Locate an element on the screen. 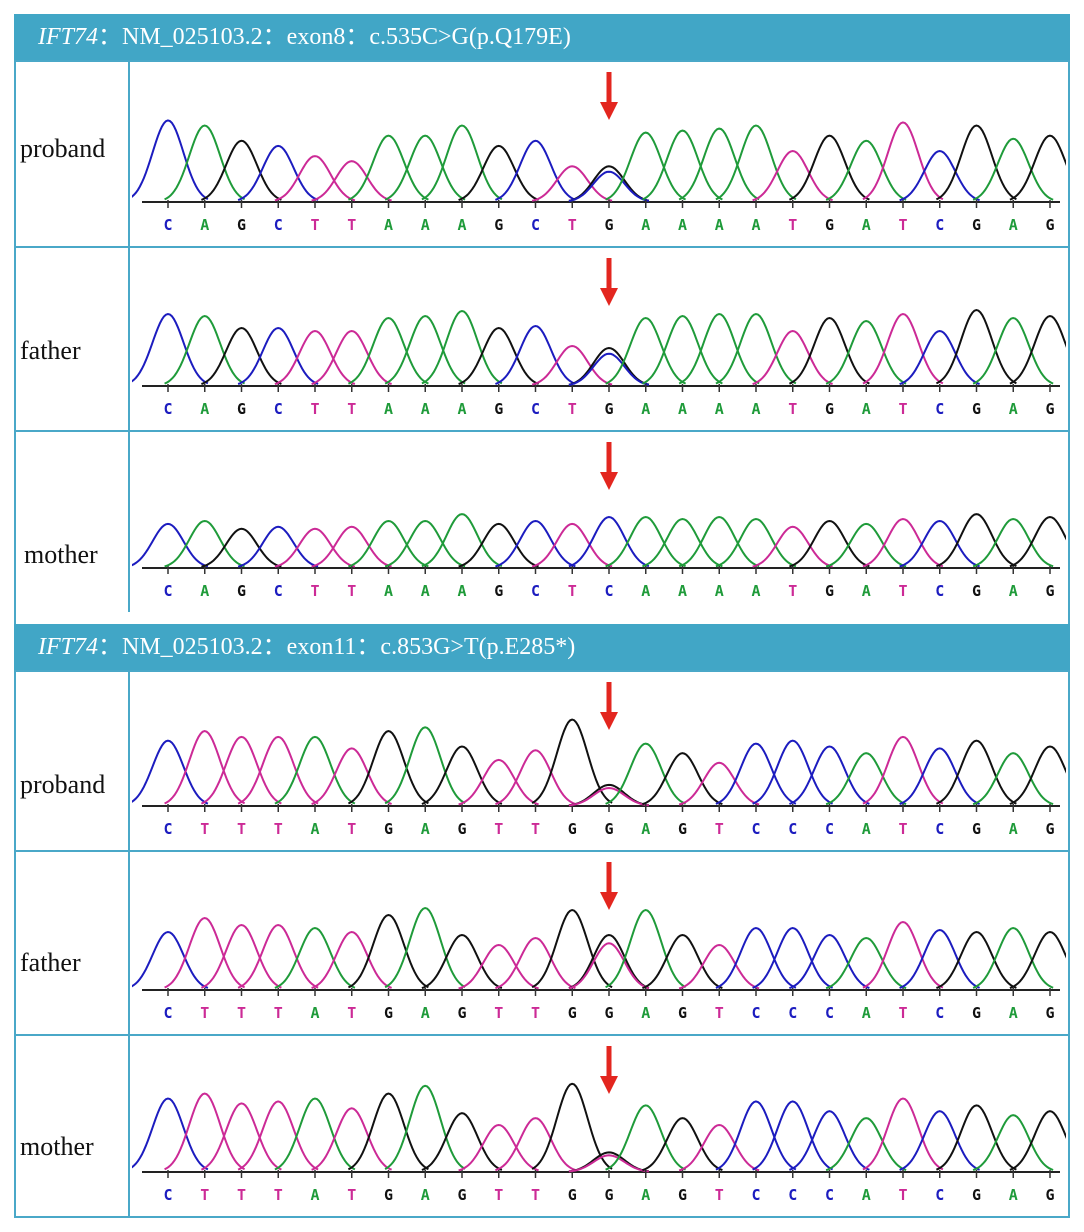  proband-row: proband C A G C T T A A A G C T G A A A A T G A T C G A G is located at coordinates (542, 153).